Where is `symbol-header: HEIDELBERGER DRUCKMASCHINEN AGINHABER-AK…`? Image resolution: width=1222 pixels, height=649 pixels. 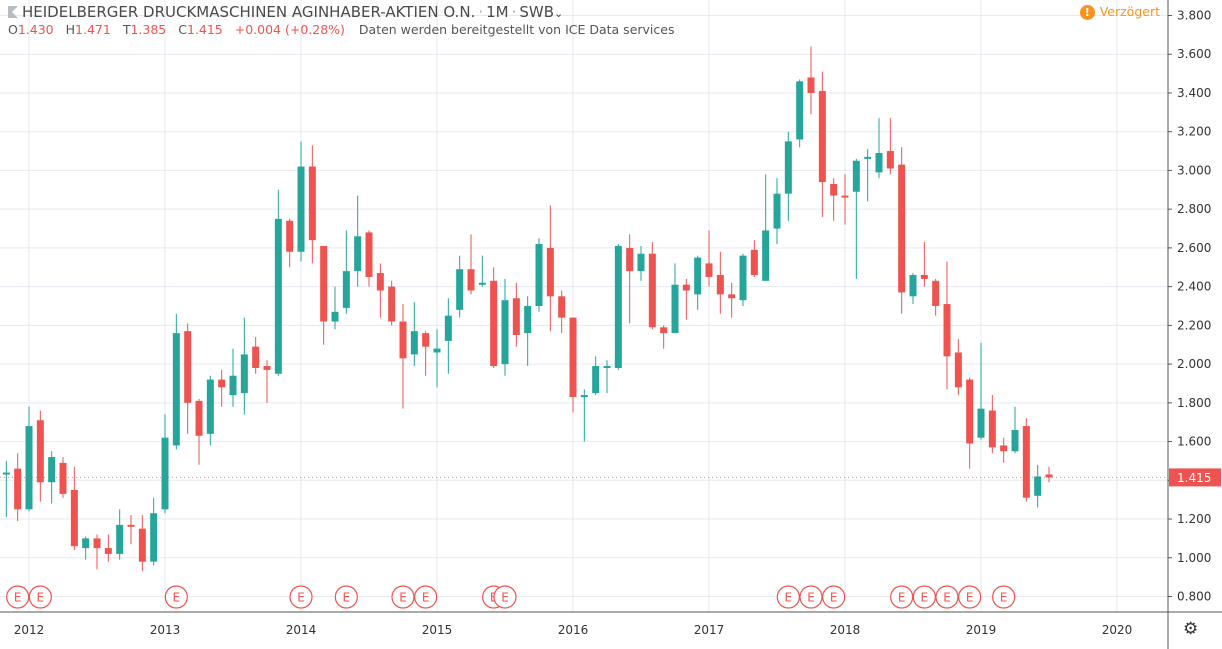 symbol-header: HEIDELBERGER DRUCKMASCHINEN AGINHABER-AK… is located at coordinates (285, 12).